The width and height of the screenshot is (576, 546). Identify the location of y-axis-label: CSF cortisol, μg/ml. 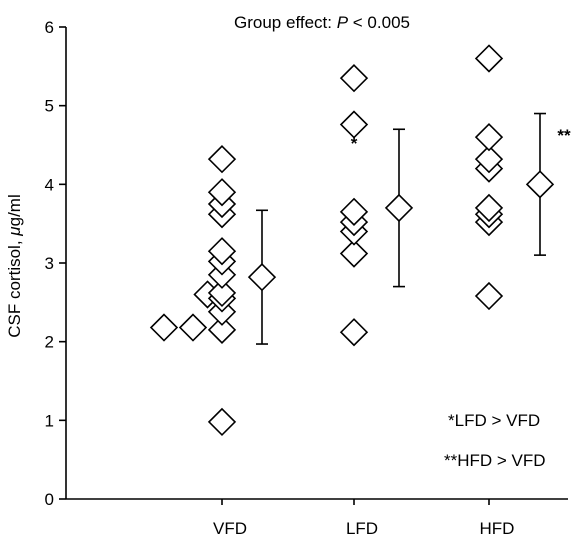
(14, 265).